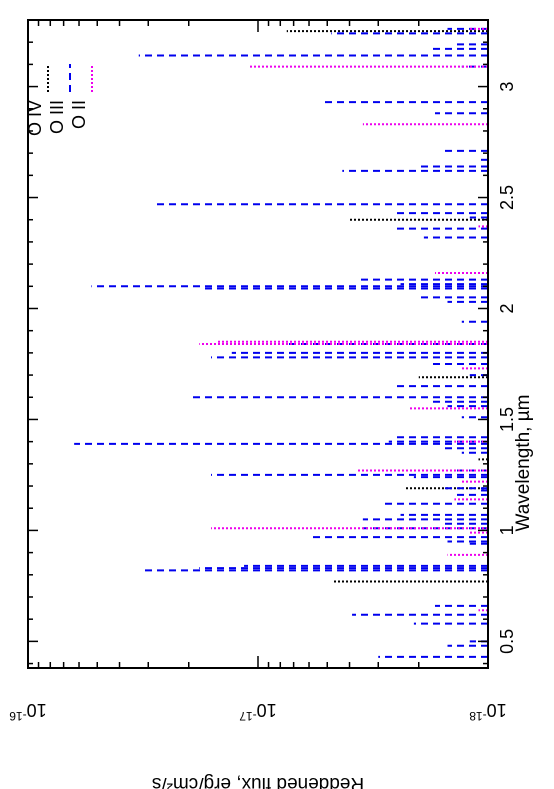  What do you see at coordinates (18, 716) in the screenshot?
I see `y-tick-exponent: -16` at bounding box center [18, 716].